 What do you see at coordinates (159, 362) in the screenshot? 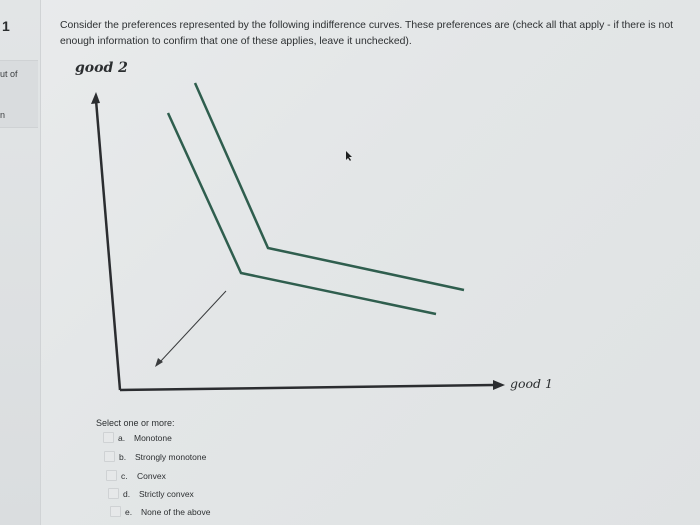
I see `preference-arrowhead` at bounding box center [159, 362].